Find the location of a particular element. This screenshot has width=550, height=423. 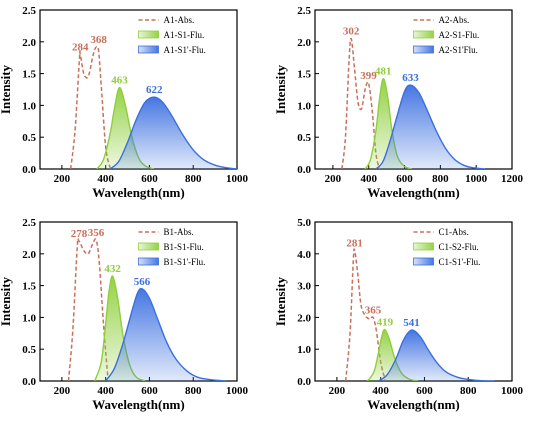

legend-label: A2-S1-Flu. is located at coordinates (459, 35).